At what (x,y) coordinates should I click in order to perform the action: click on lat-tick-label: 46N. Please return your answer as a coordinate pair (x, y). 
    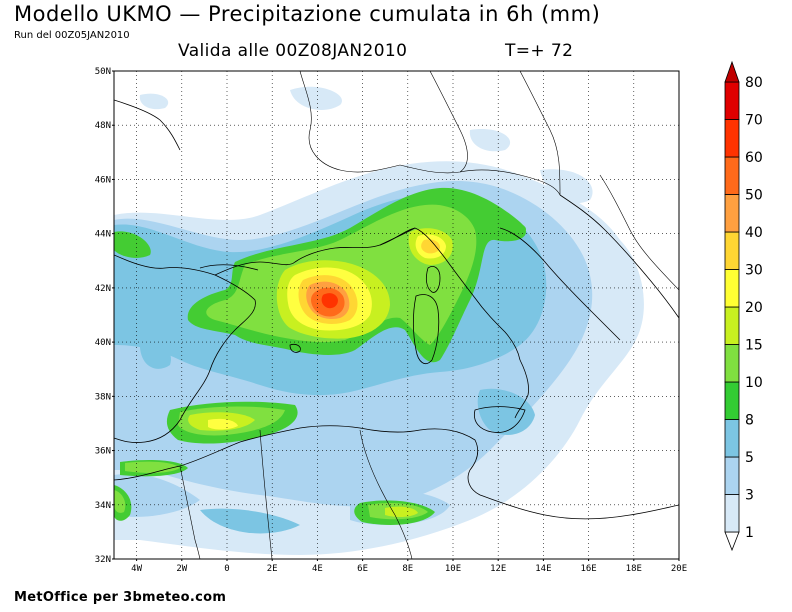
    Looking at the image, I should click on (103, 180).